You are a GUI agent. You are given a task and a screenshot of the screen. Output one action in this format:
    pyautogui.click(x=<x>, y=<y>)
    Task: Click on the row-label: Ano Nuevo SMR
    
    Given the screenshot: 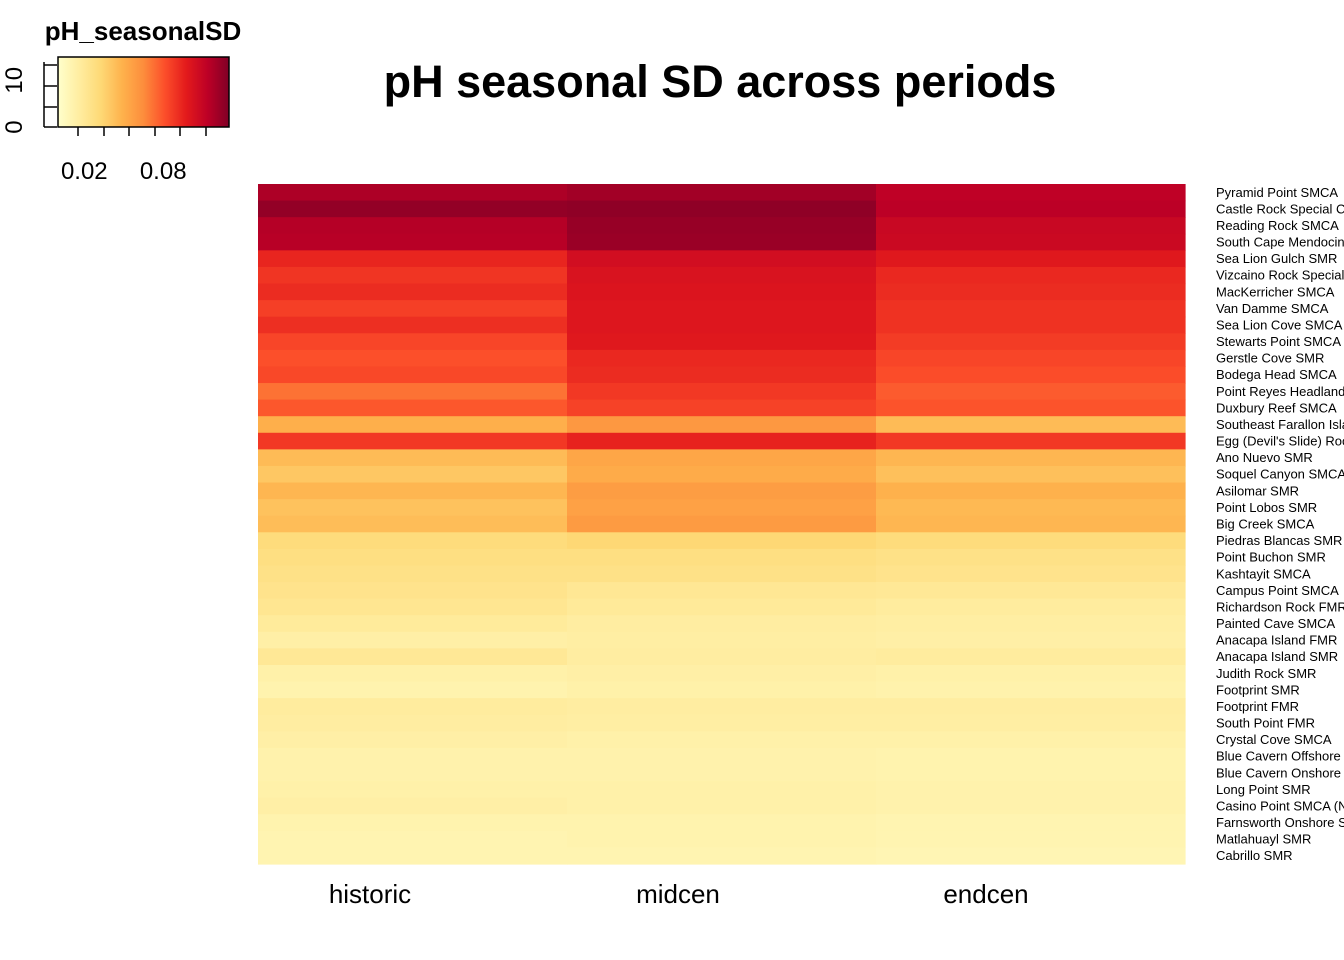 What is the action you would take?
    pyautogui.click(x=1264, y=457)
    